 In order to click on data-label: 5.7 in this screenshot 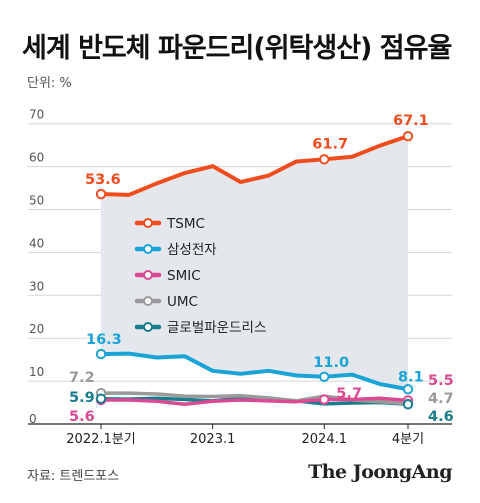, I will do `click(349, 394)`.